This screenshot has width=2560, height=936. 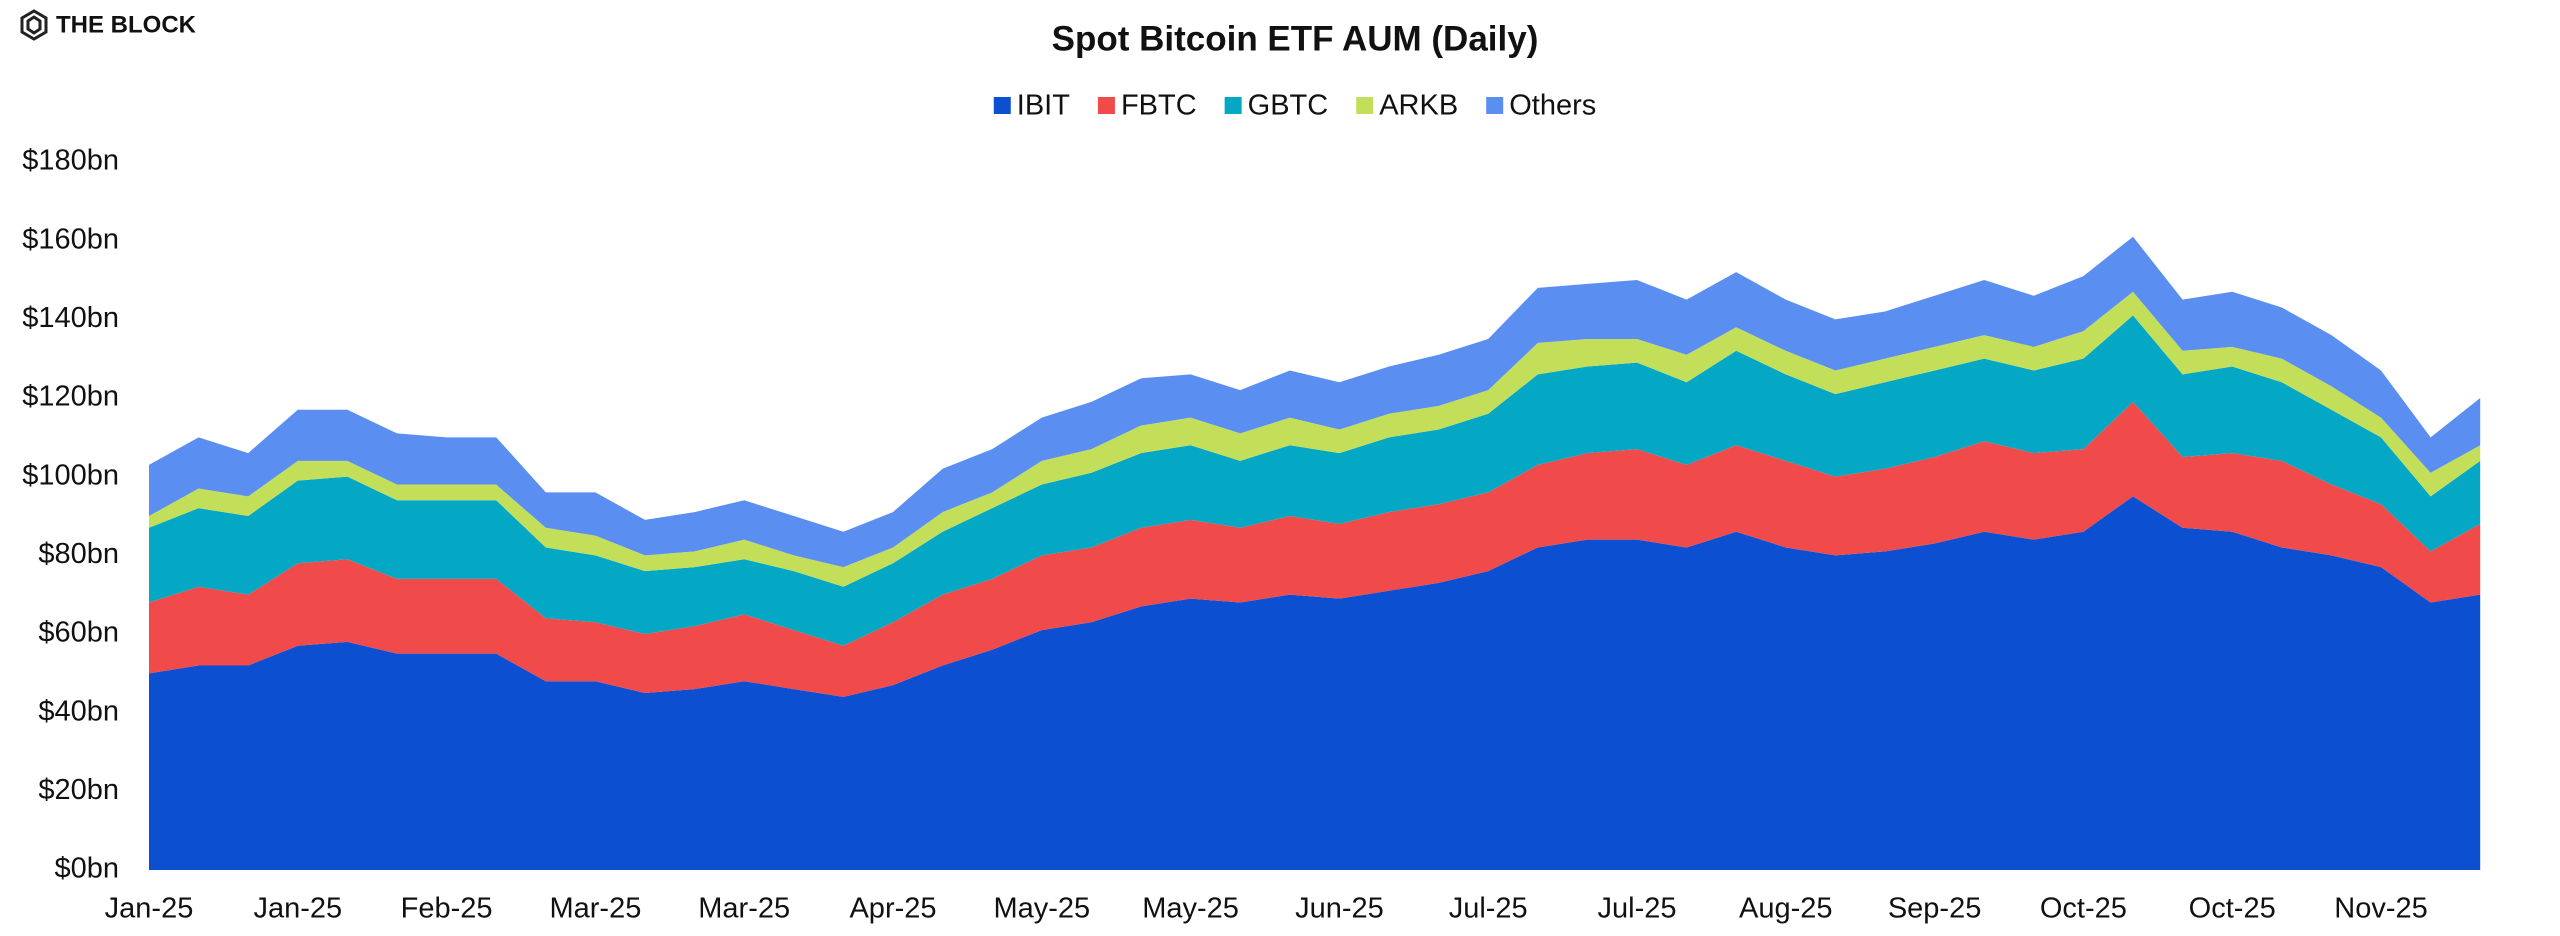 I want to click on y-tick-label: $20bn, so click(x=78, y=790).